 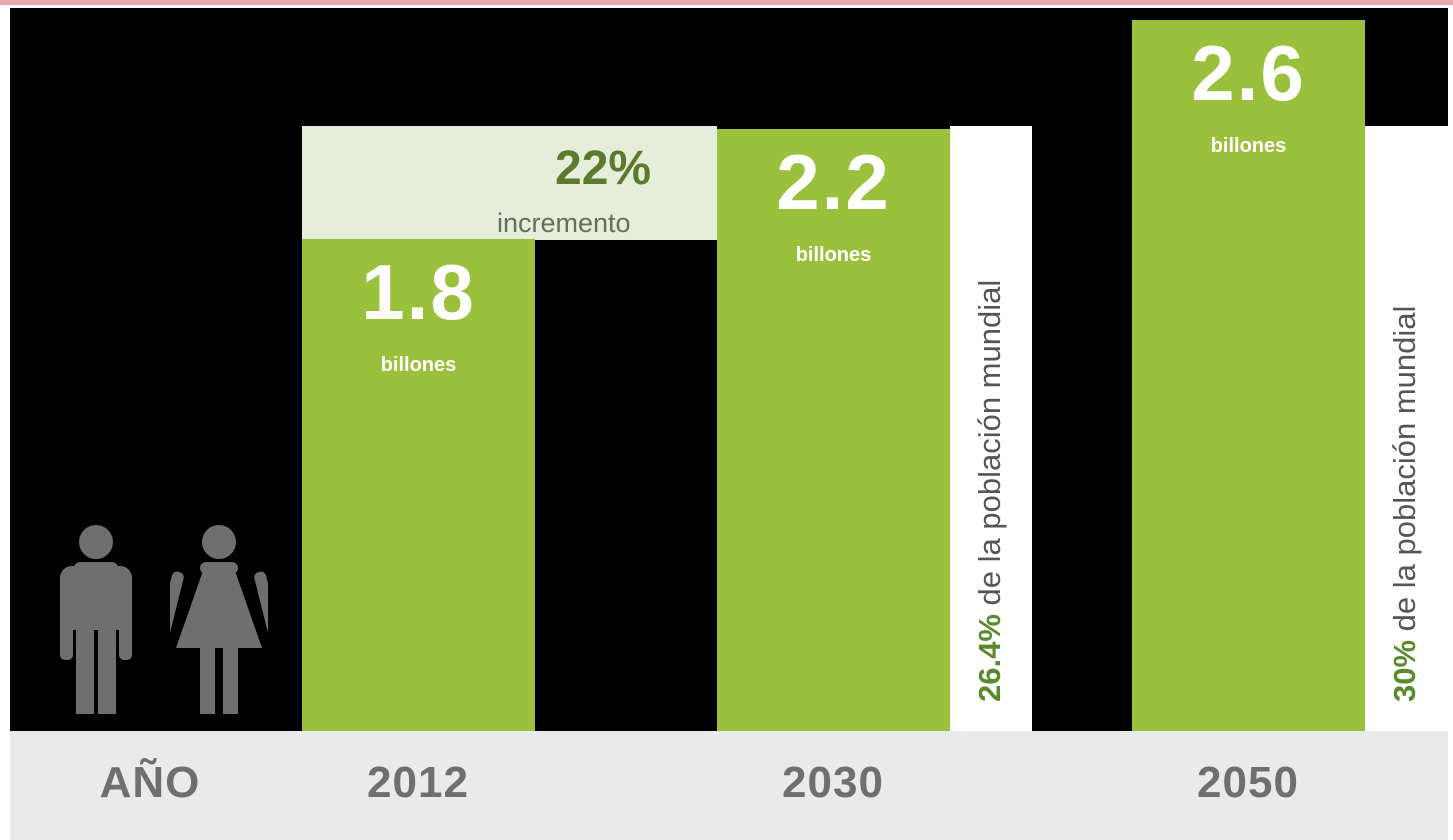 I want to click on x-tick-label-2012: 2012, so click(x=418, y=782).